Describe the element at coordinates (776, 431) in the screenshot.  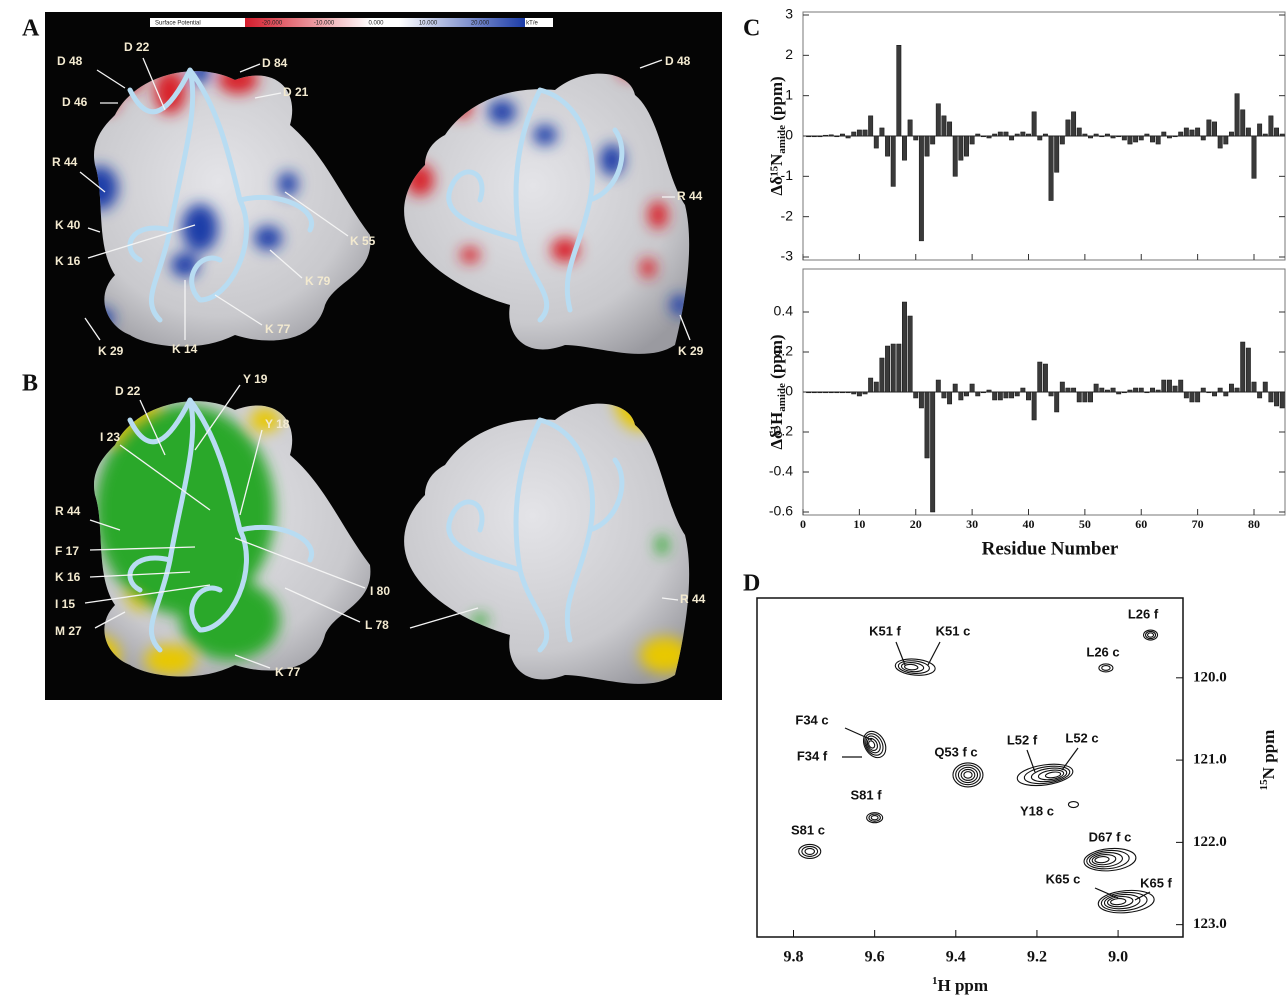
I see `y-axis-label-main: Δδ¹H` at that location.